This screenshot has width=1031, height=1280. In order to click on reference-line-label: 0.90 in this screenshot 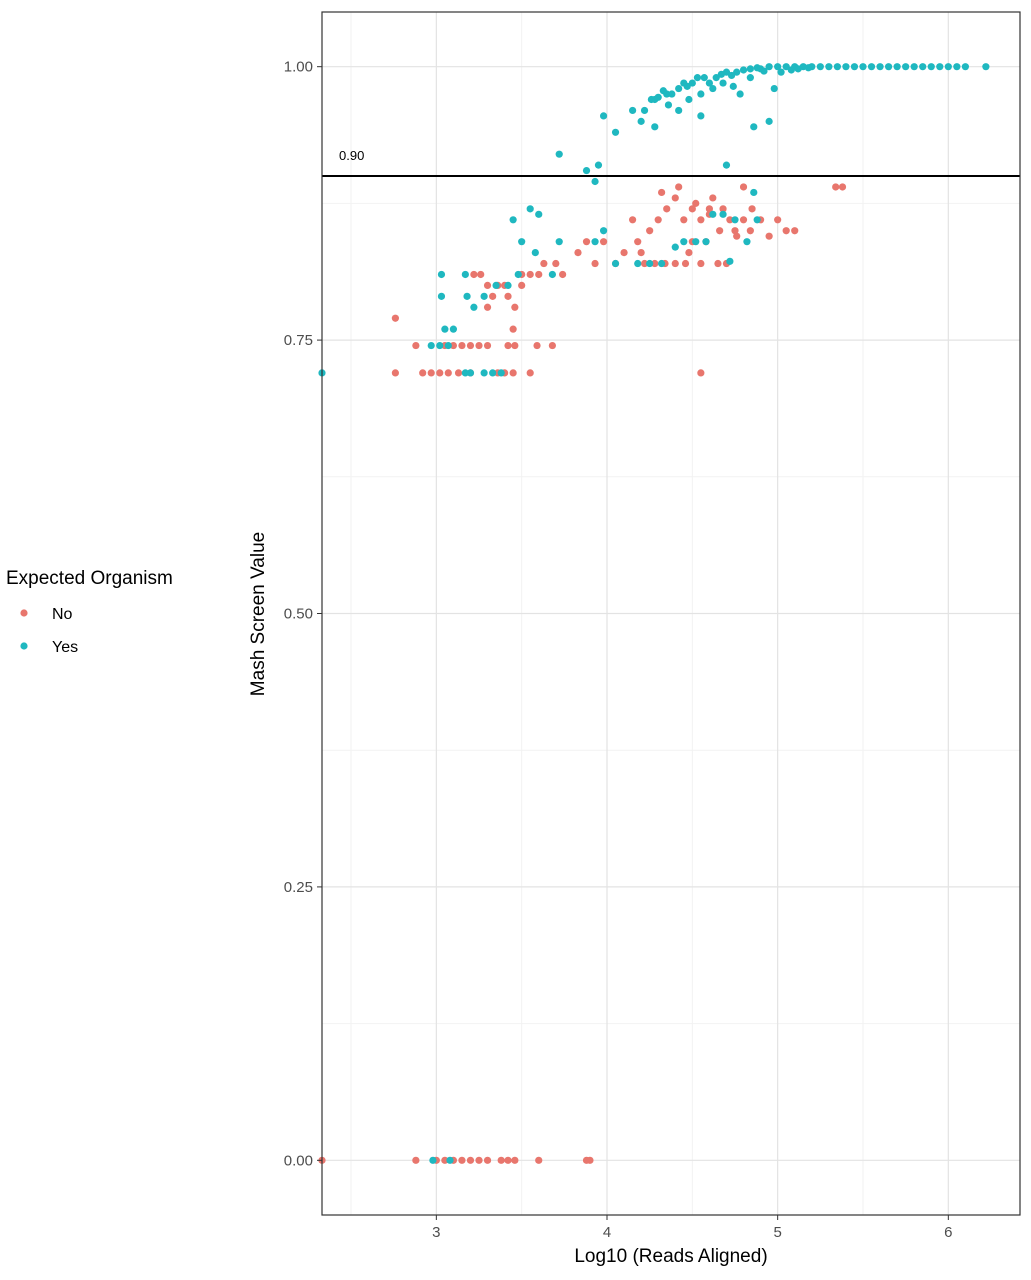, I will do `click(351, 155)`.